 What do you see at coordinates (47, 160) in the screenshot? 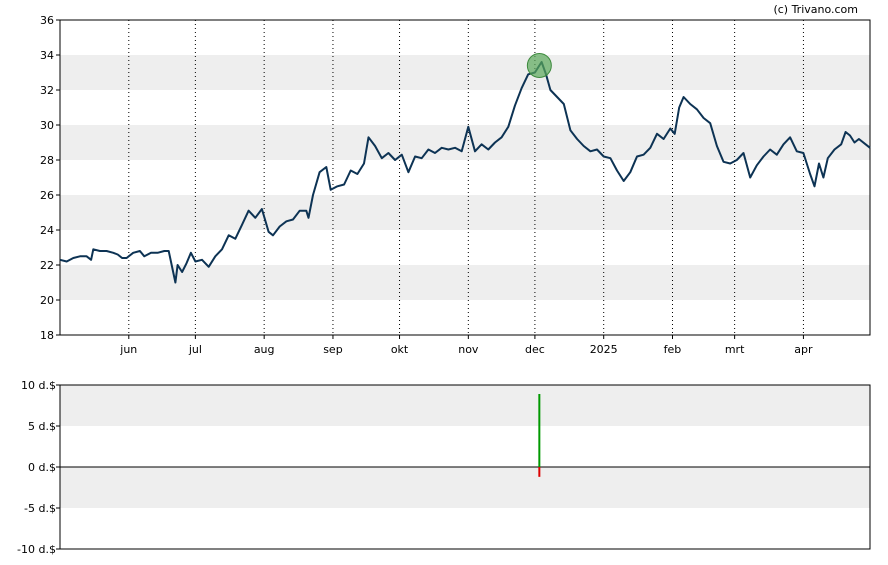
I see `price-ytick-label: 28` at bounding box center [47, 160].